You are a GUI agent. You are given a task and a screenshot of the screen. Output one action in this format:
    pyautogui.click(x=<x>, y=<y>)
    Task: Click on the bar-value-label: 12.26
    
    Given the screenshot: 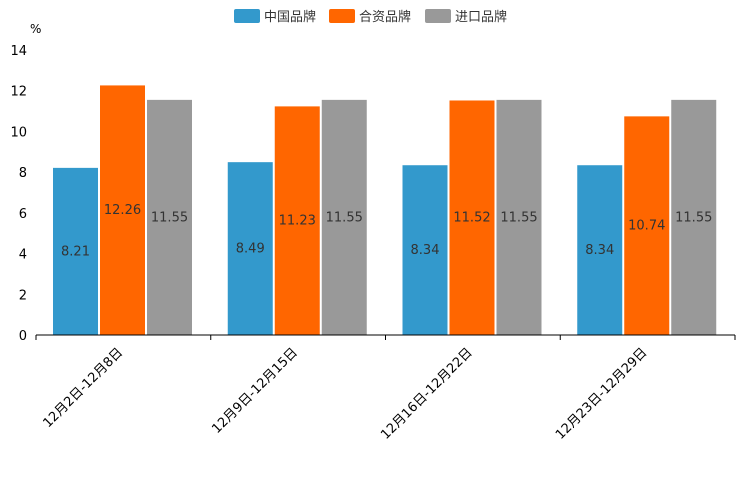 What is the action you would take?
    pyautogui.click(x=122, y=210)
    